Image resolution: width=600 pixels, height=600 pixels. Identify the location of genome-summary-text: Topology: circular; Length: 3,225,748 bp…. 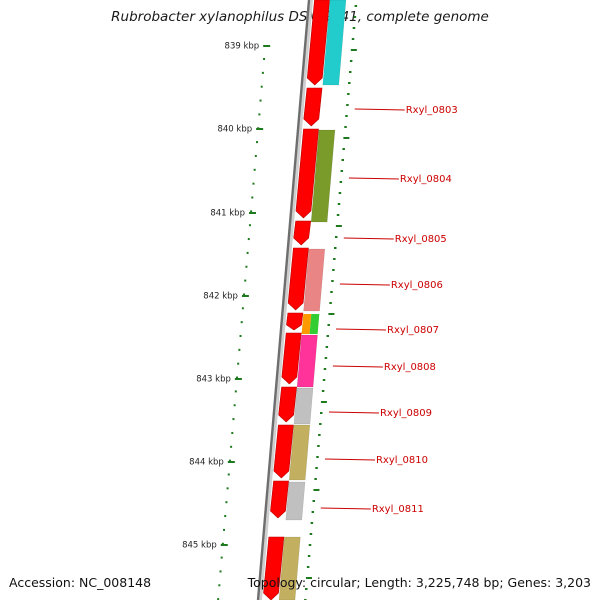
(419, 582).